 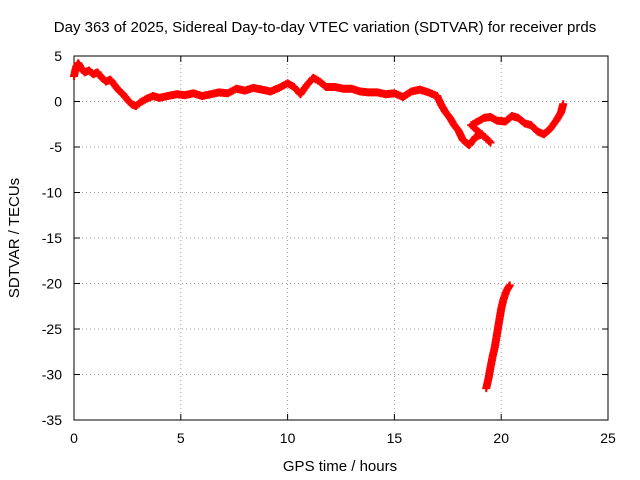 What do you see at coordinates (52, 375) in the screenshot?
I see `y-tick-label: -30` at bounding box center [52, 375].